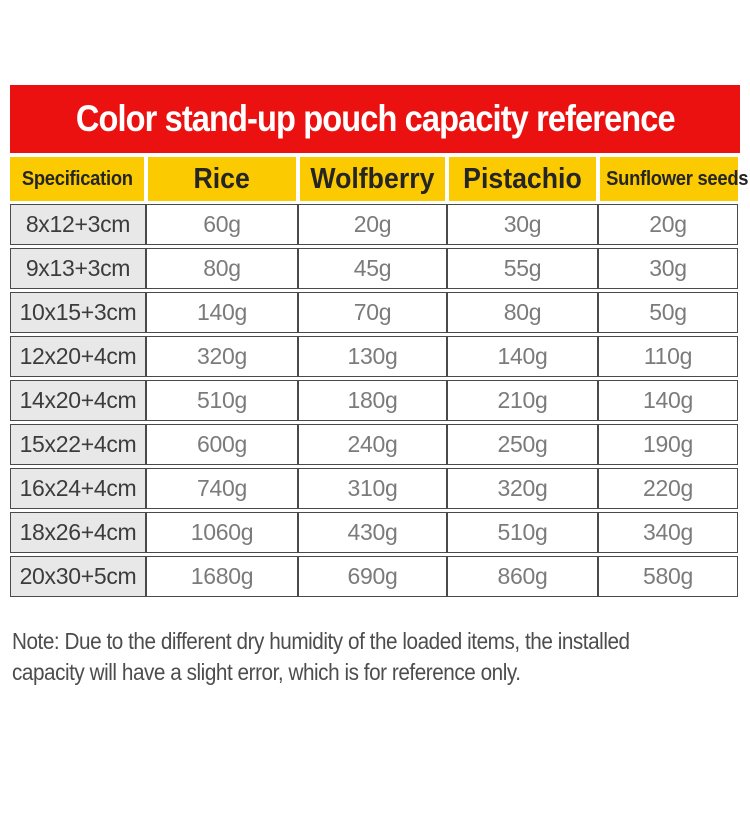 The width and height of the screenshot is (750, 835). Describe the element at coordinates (668, 488) in the screenshot. I see `capacity-value-cell: 220g` at that location.